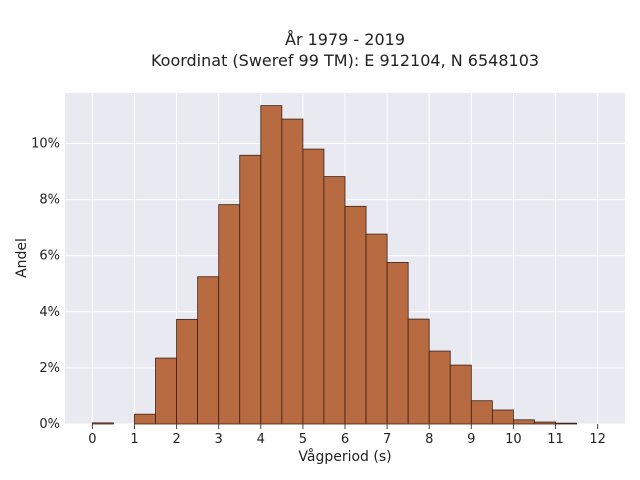 The image size is (640, 480). Describe the element at coordinates (49, 256) in the screenshot. I see `y-tick-label: 6%` at that location.